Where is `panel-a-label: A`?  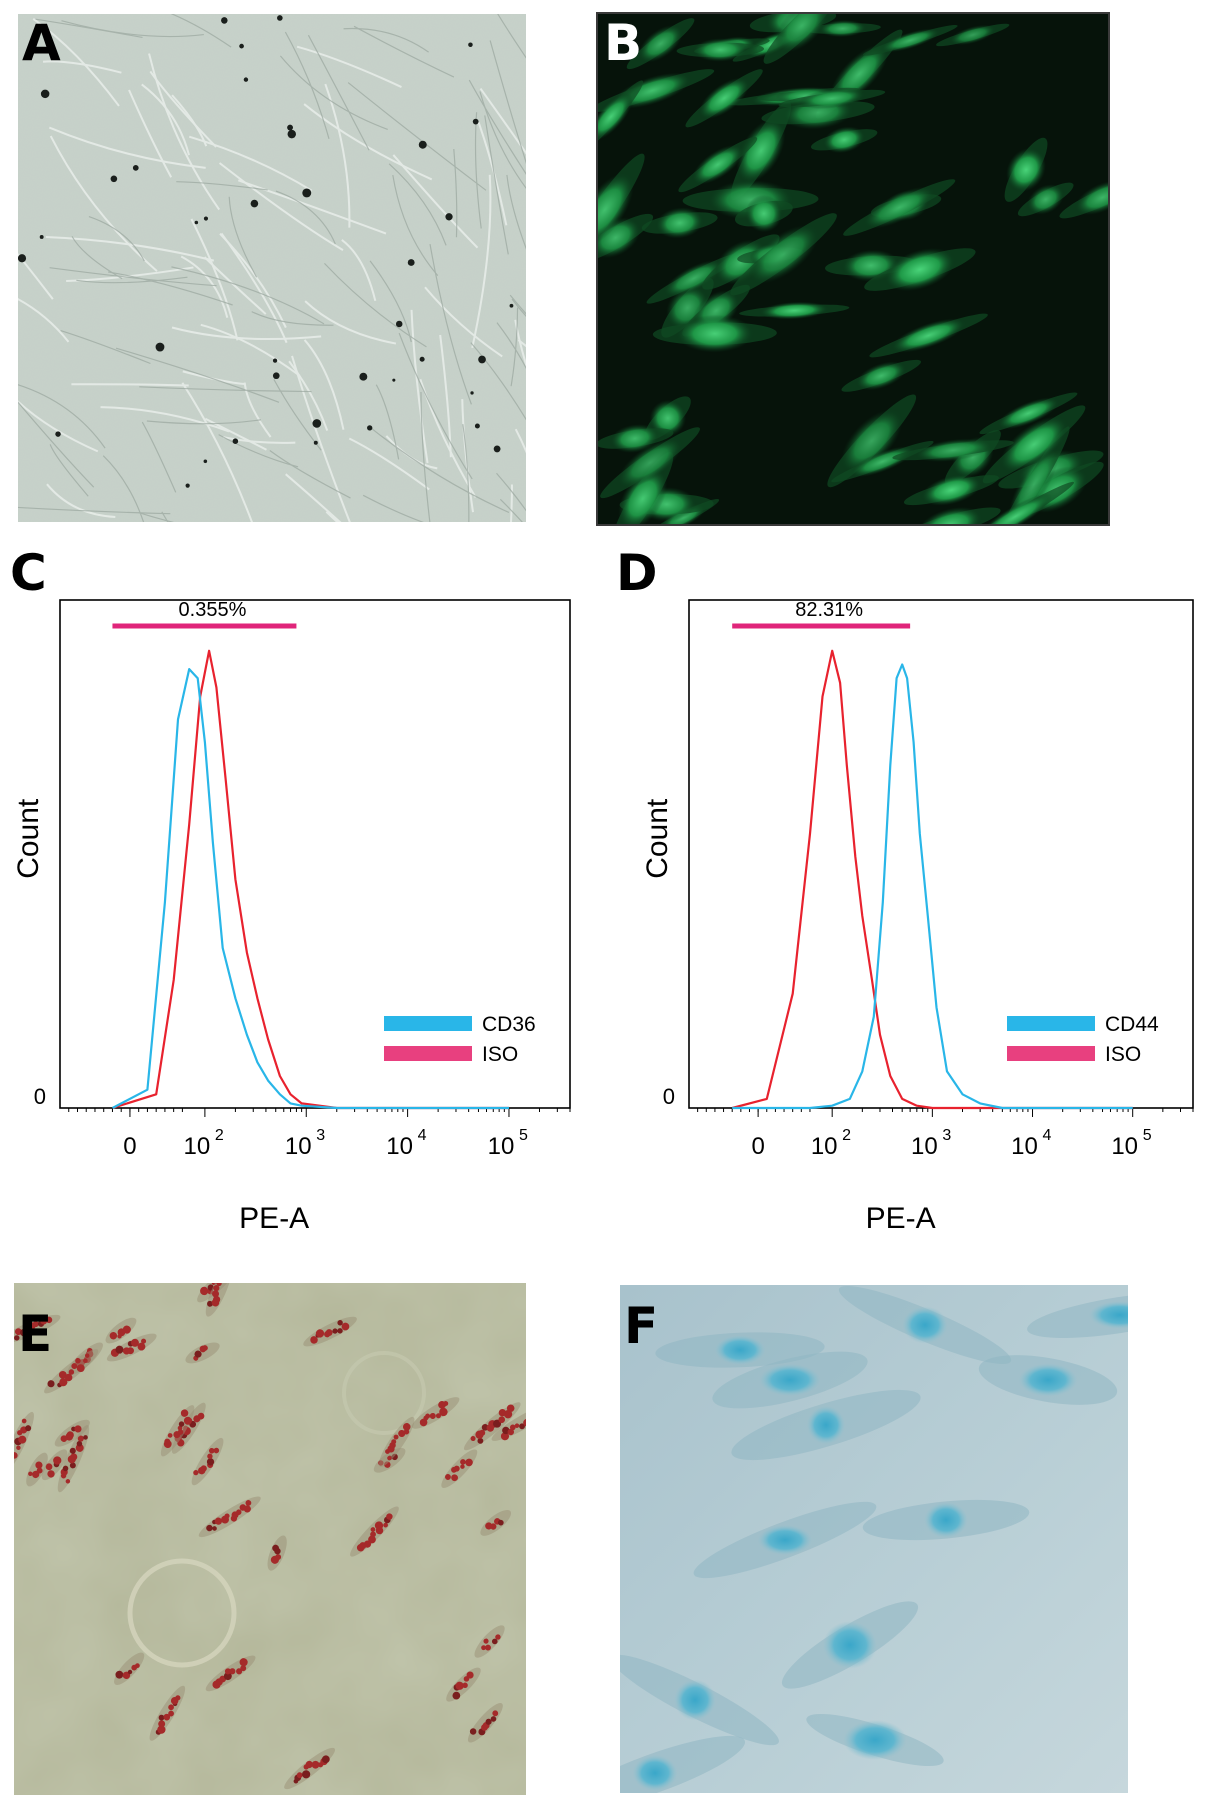 panel-a-label: A is located at coordinates (41, 43).